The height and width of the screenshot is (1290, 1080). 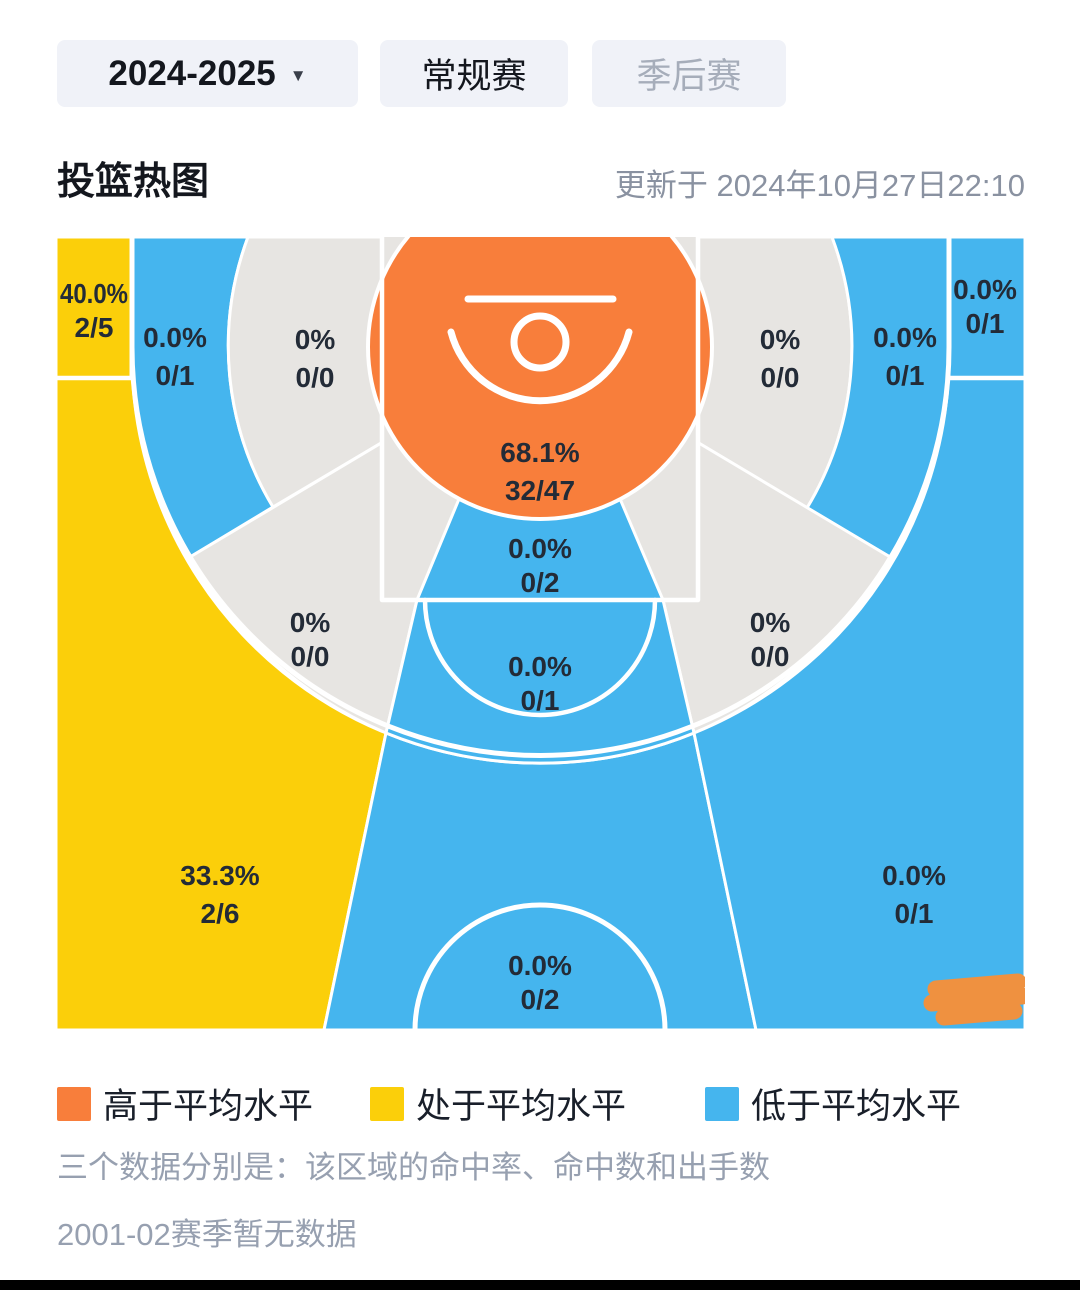 I want to click on tab-regular-season-label: 常规赛, so click(x=474, y=76).